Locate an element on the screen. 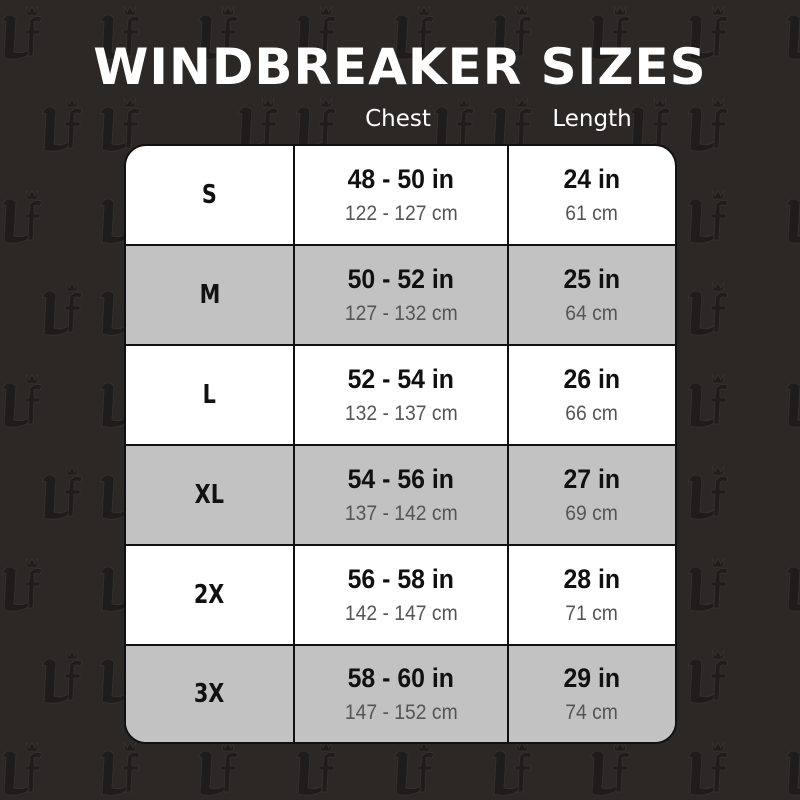 The image size is (800, 800). size-label: M is located at coordinates (209, 295).